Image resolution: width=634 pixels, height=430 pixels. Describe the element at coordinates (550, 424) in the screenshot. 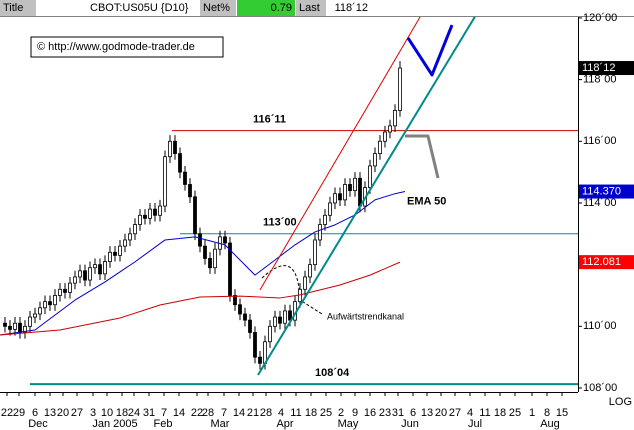

I see `month-label: Aug` at that location.